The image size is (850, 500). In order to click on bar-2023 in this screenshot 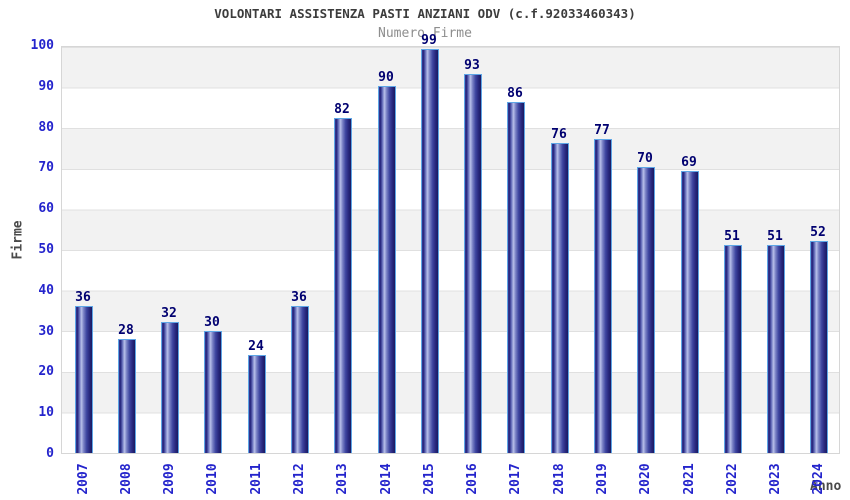, I will do `click(776, 349)`.